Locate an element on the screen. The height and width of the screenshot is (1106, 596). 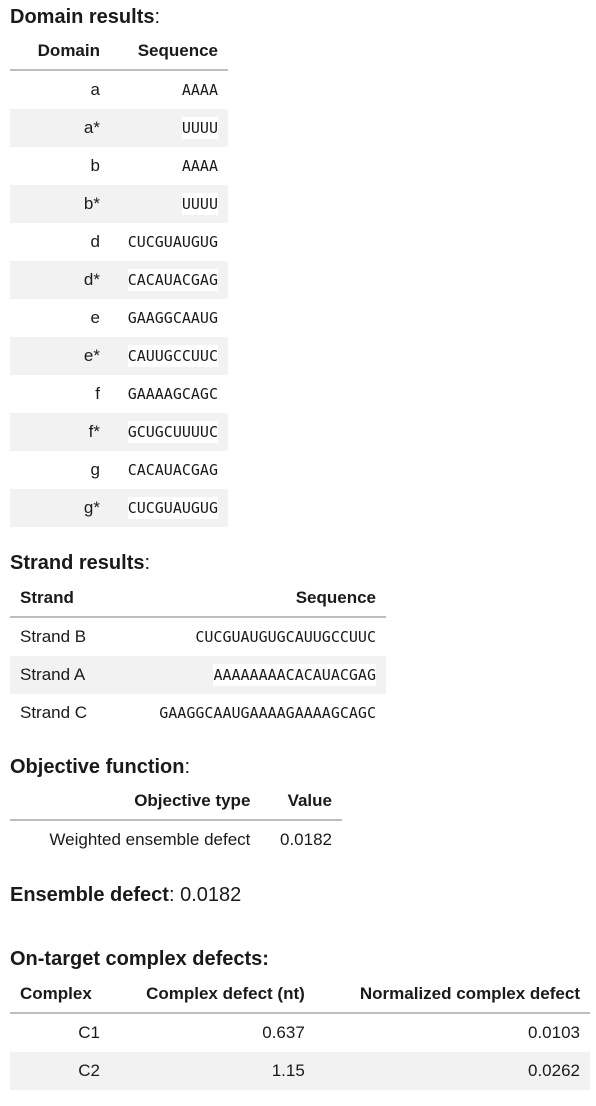
domain-table-header-row: Domain Sequence is located at coordinates (119, 52).